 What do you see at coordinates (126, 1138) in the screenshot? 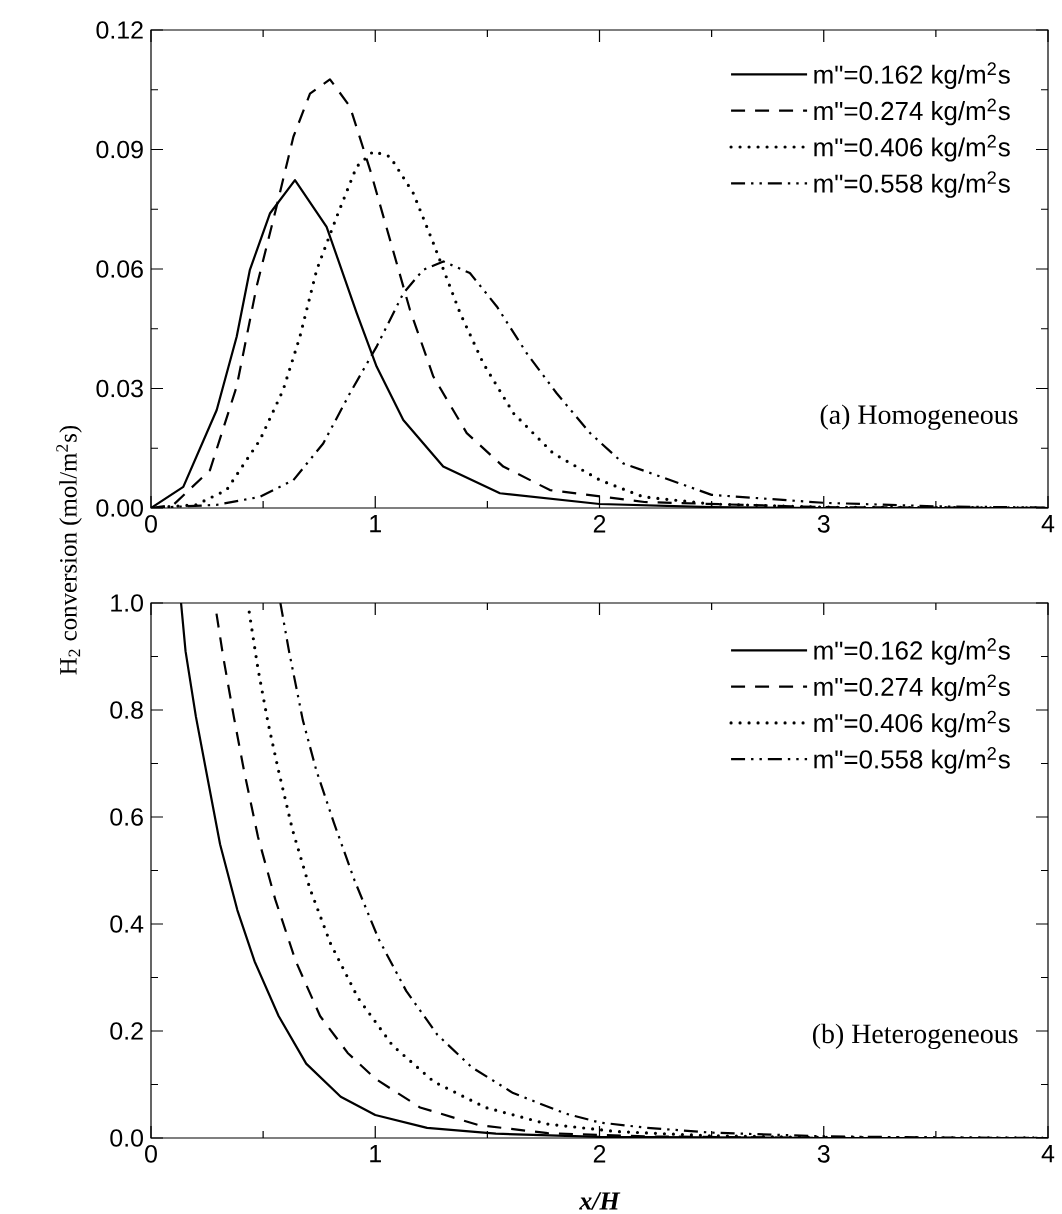
I see `y-tick-label: 0.0` at bounding box center [126, 1138].